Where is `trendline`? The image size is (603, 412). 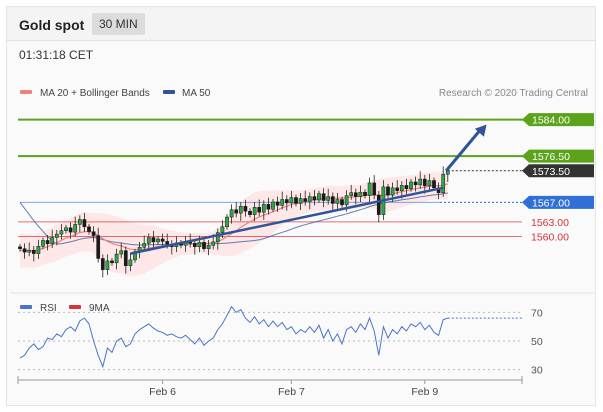 trendline is located at coordinates (287, 220).